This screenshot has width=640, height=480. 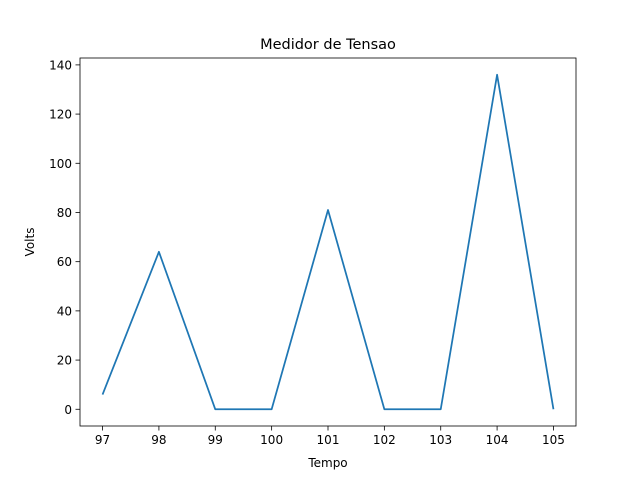 I want to click on y-tick-label: 140, so click(x=60, y=65).